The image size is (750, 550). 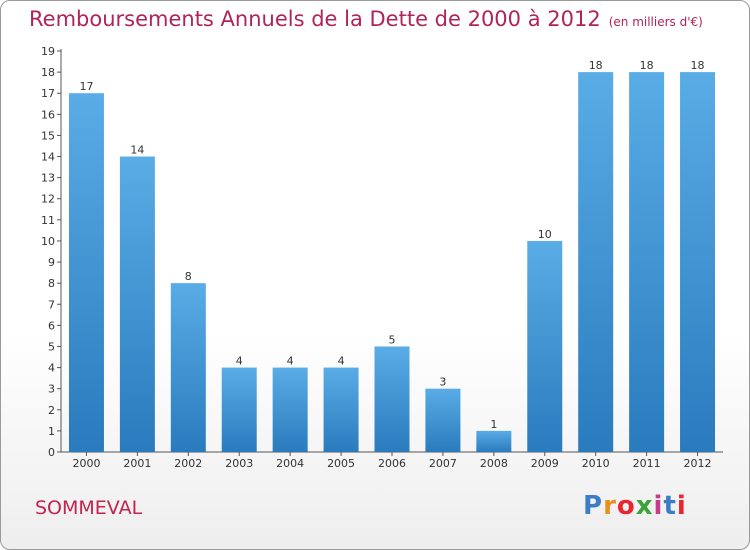 I want to click on logo-letter: r, so click(x=610, y=506).